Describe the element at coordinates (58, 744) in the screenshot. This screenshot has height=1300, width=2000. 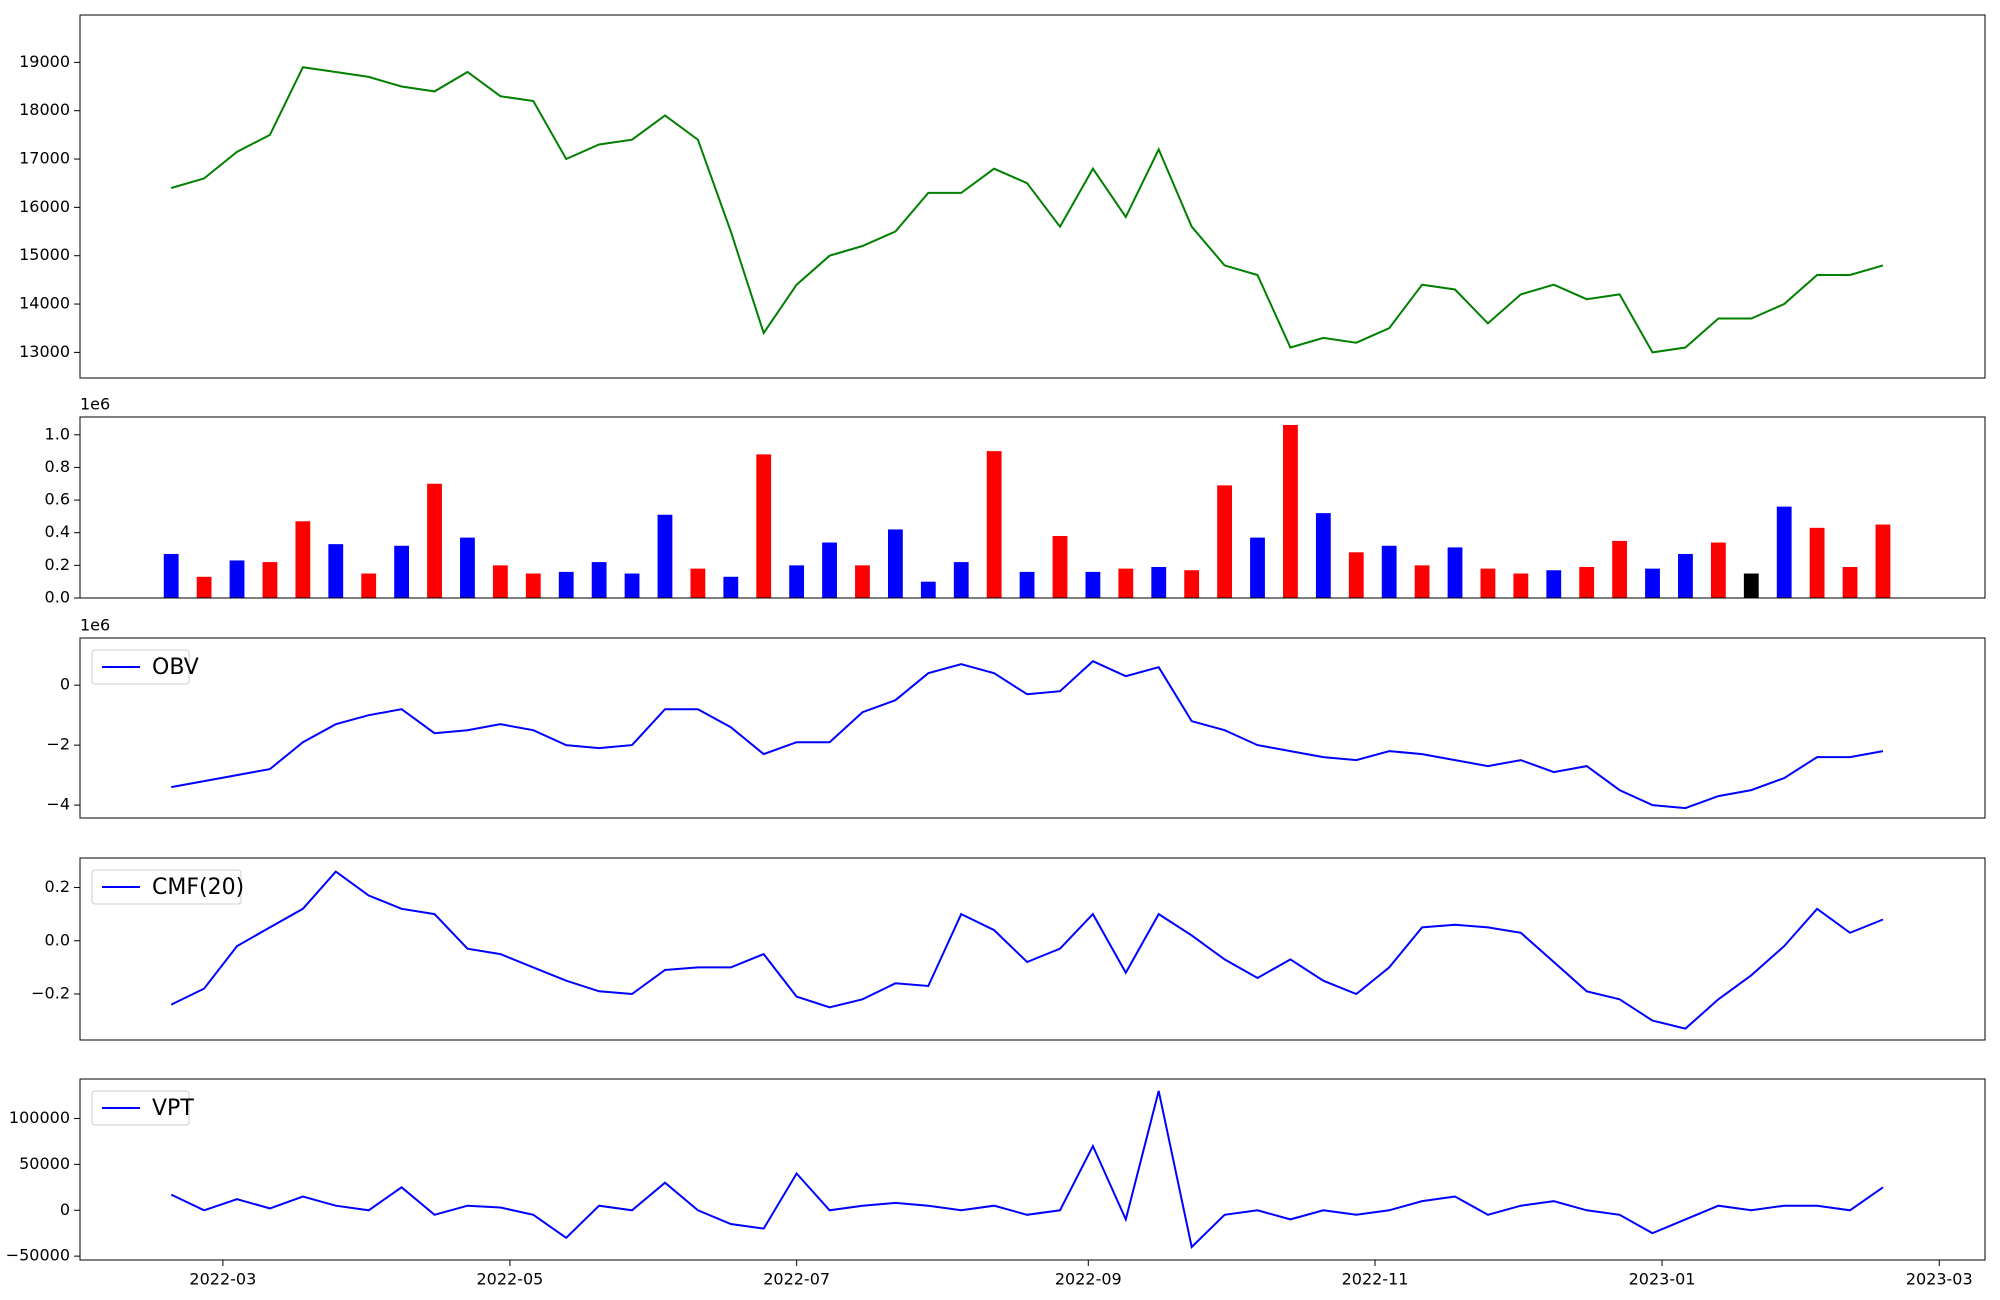
I see `y-tick-label: −2` at that location.